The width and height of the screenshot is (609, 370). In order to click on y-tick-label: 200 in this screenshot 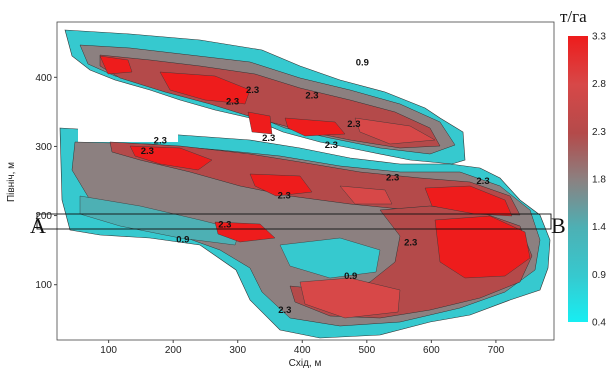, I will do `click(43, 216)`.